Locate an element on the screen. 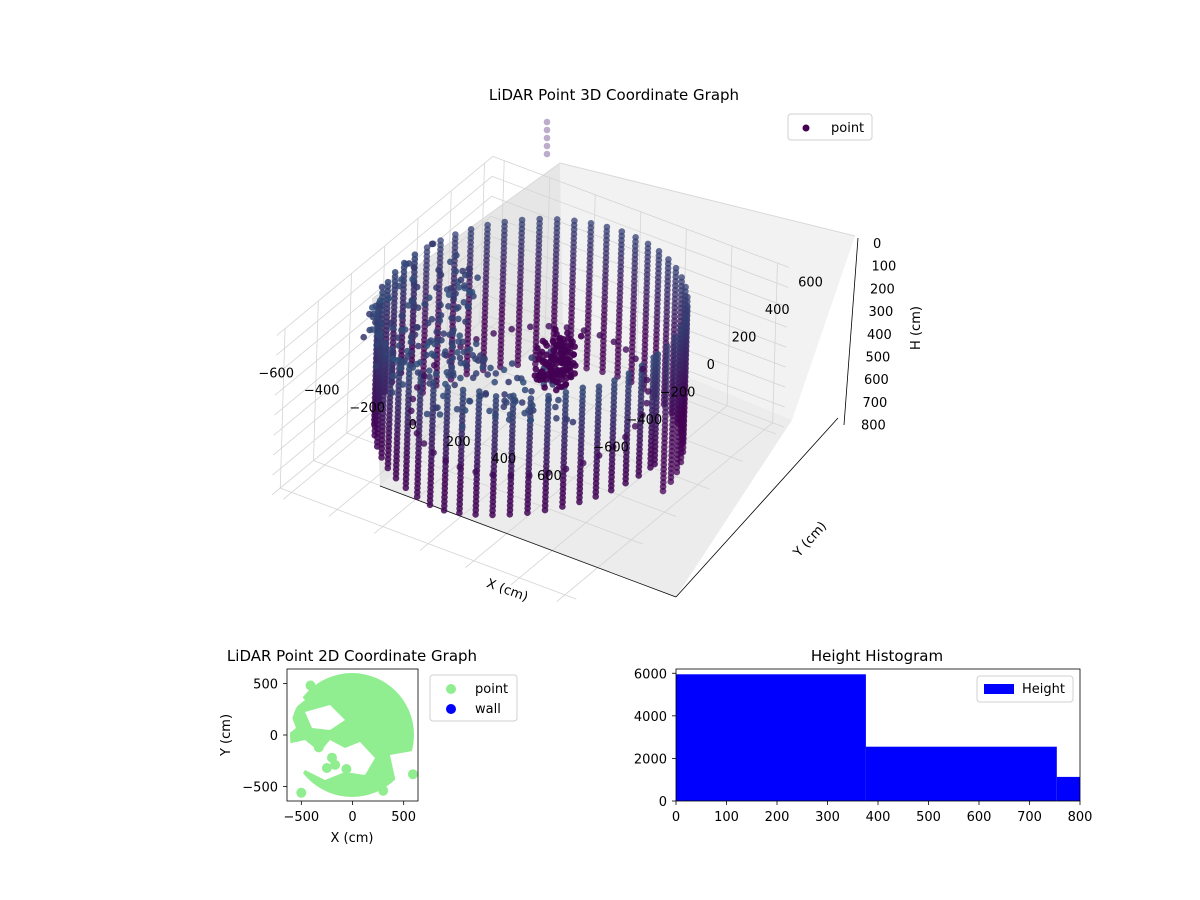 The image size is (1200, 900). ticks-histogram: 0 100 200 300 400 500 600 700 800 0 2000 4000 6000 is located at coordinates (863, 746).